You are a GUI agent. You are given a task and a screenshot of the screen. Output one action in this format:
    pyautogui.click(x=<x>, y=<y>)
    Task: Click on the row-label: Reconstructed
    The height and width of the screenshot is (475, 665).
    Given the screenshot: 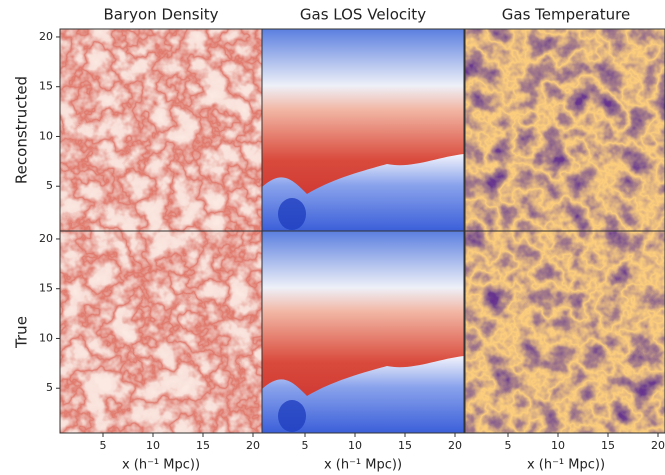 What is the action you would take?
    pyautogui.click(x=22, y=130)
    